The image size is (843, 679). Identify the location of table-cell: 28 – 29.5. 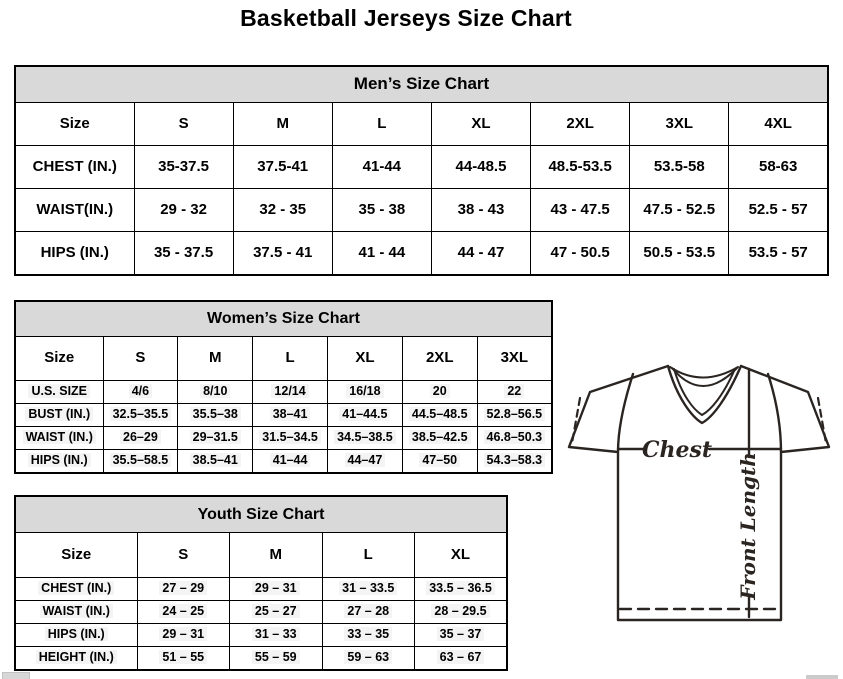
(461, 612).